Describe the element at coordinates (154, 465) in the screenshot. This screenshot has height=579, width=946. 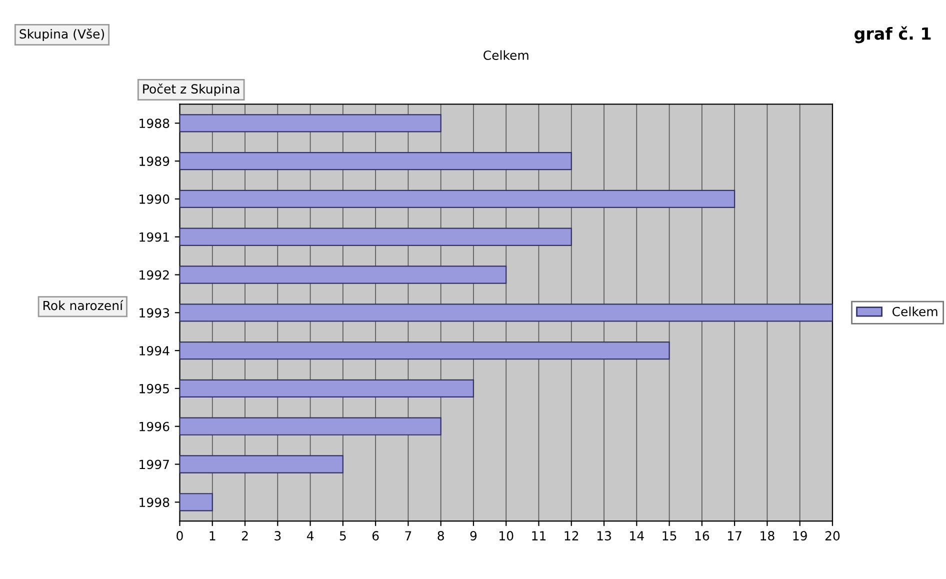
I see `y-tick-label: 1997` at that location.